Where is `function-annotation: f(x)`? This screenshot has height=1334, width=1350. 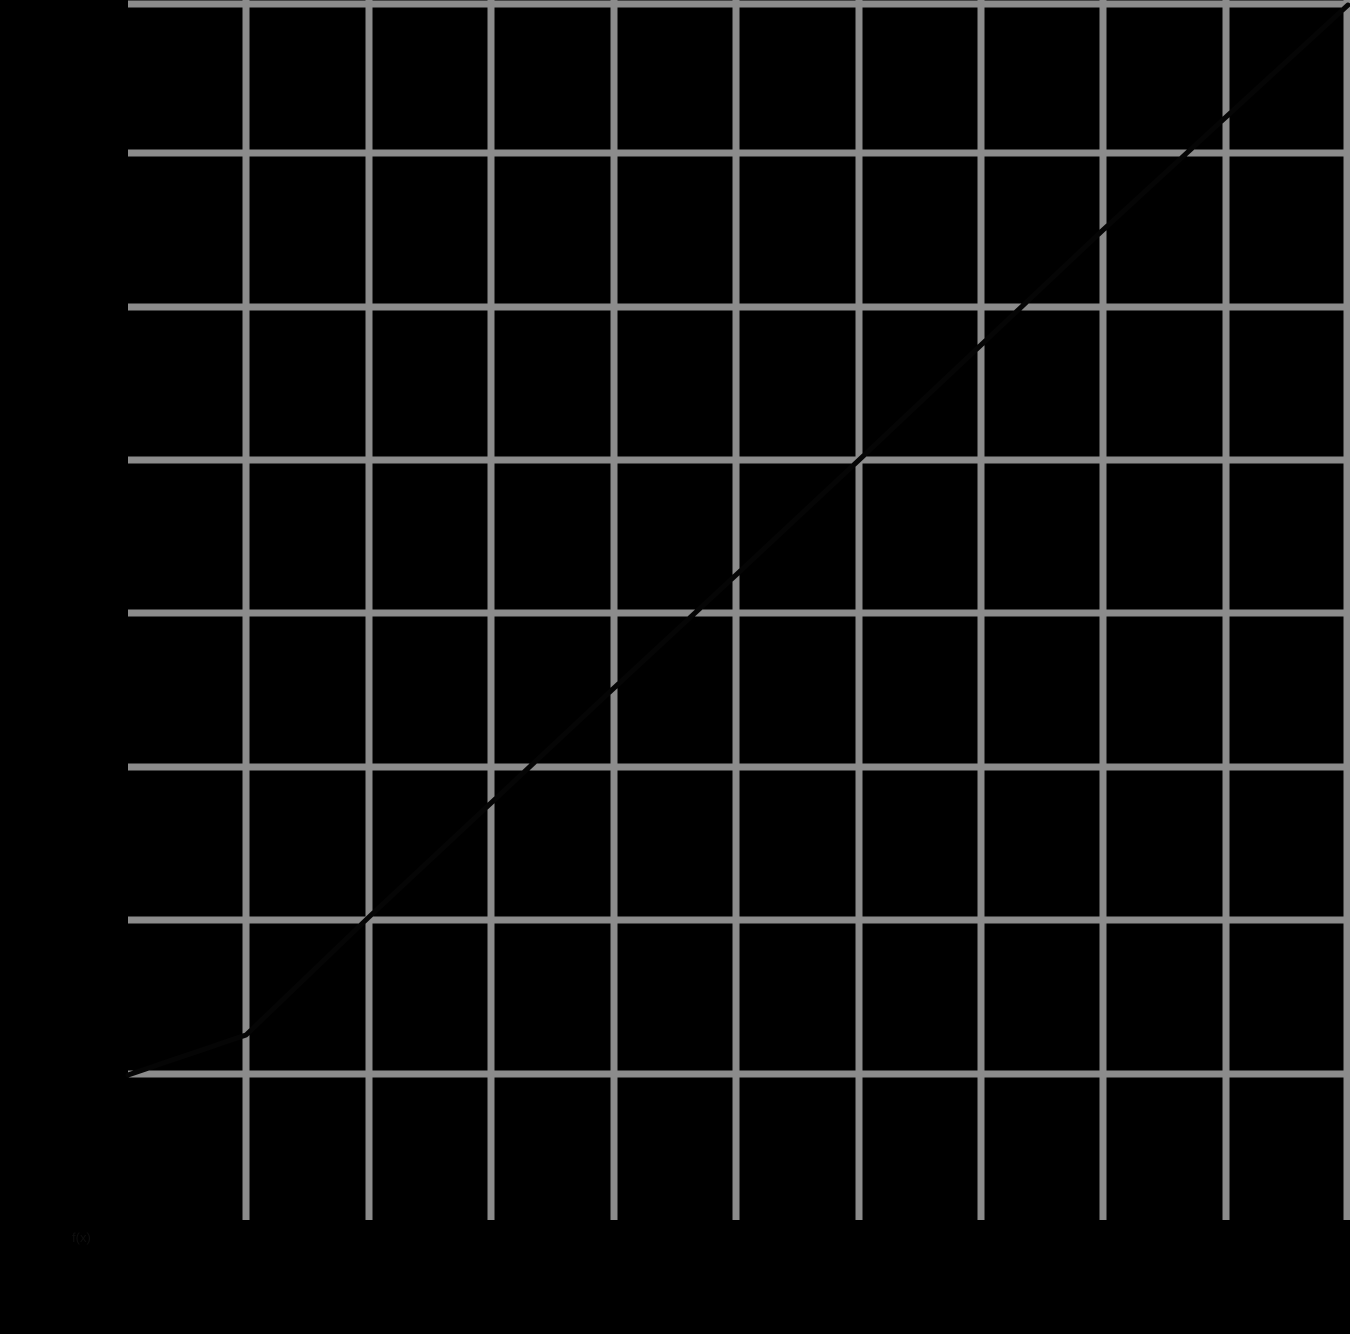
function-annotation: f(x) is located at coordinates (81, 1238).